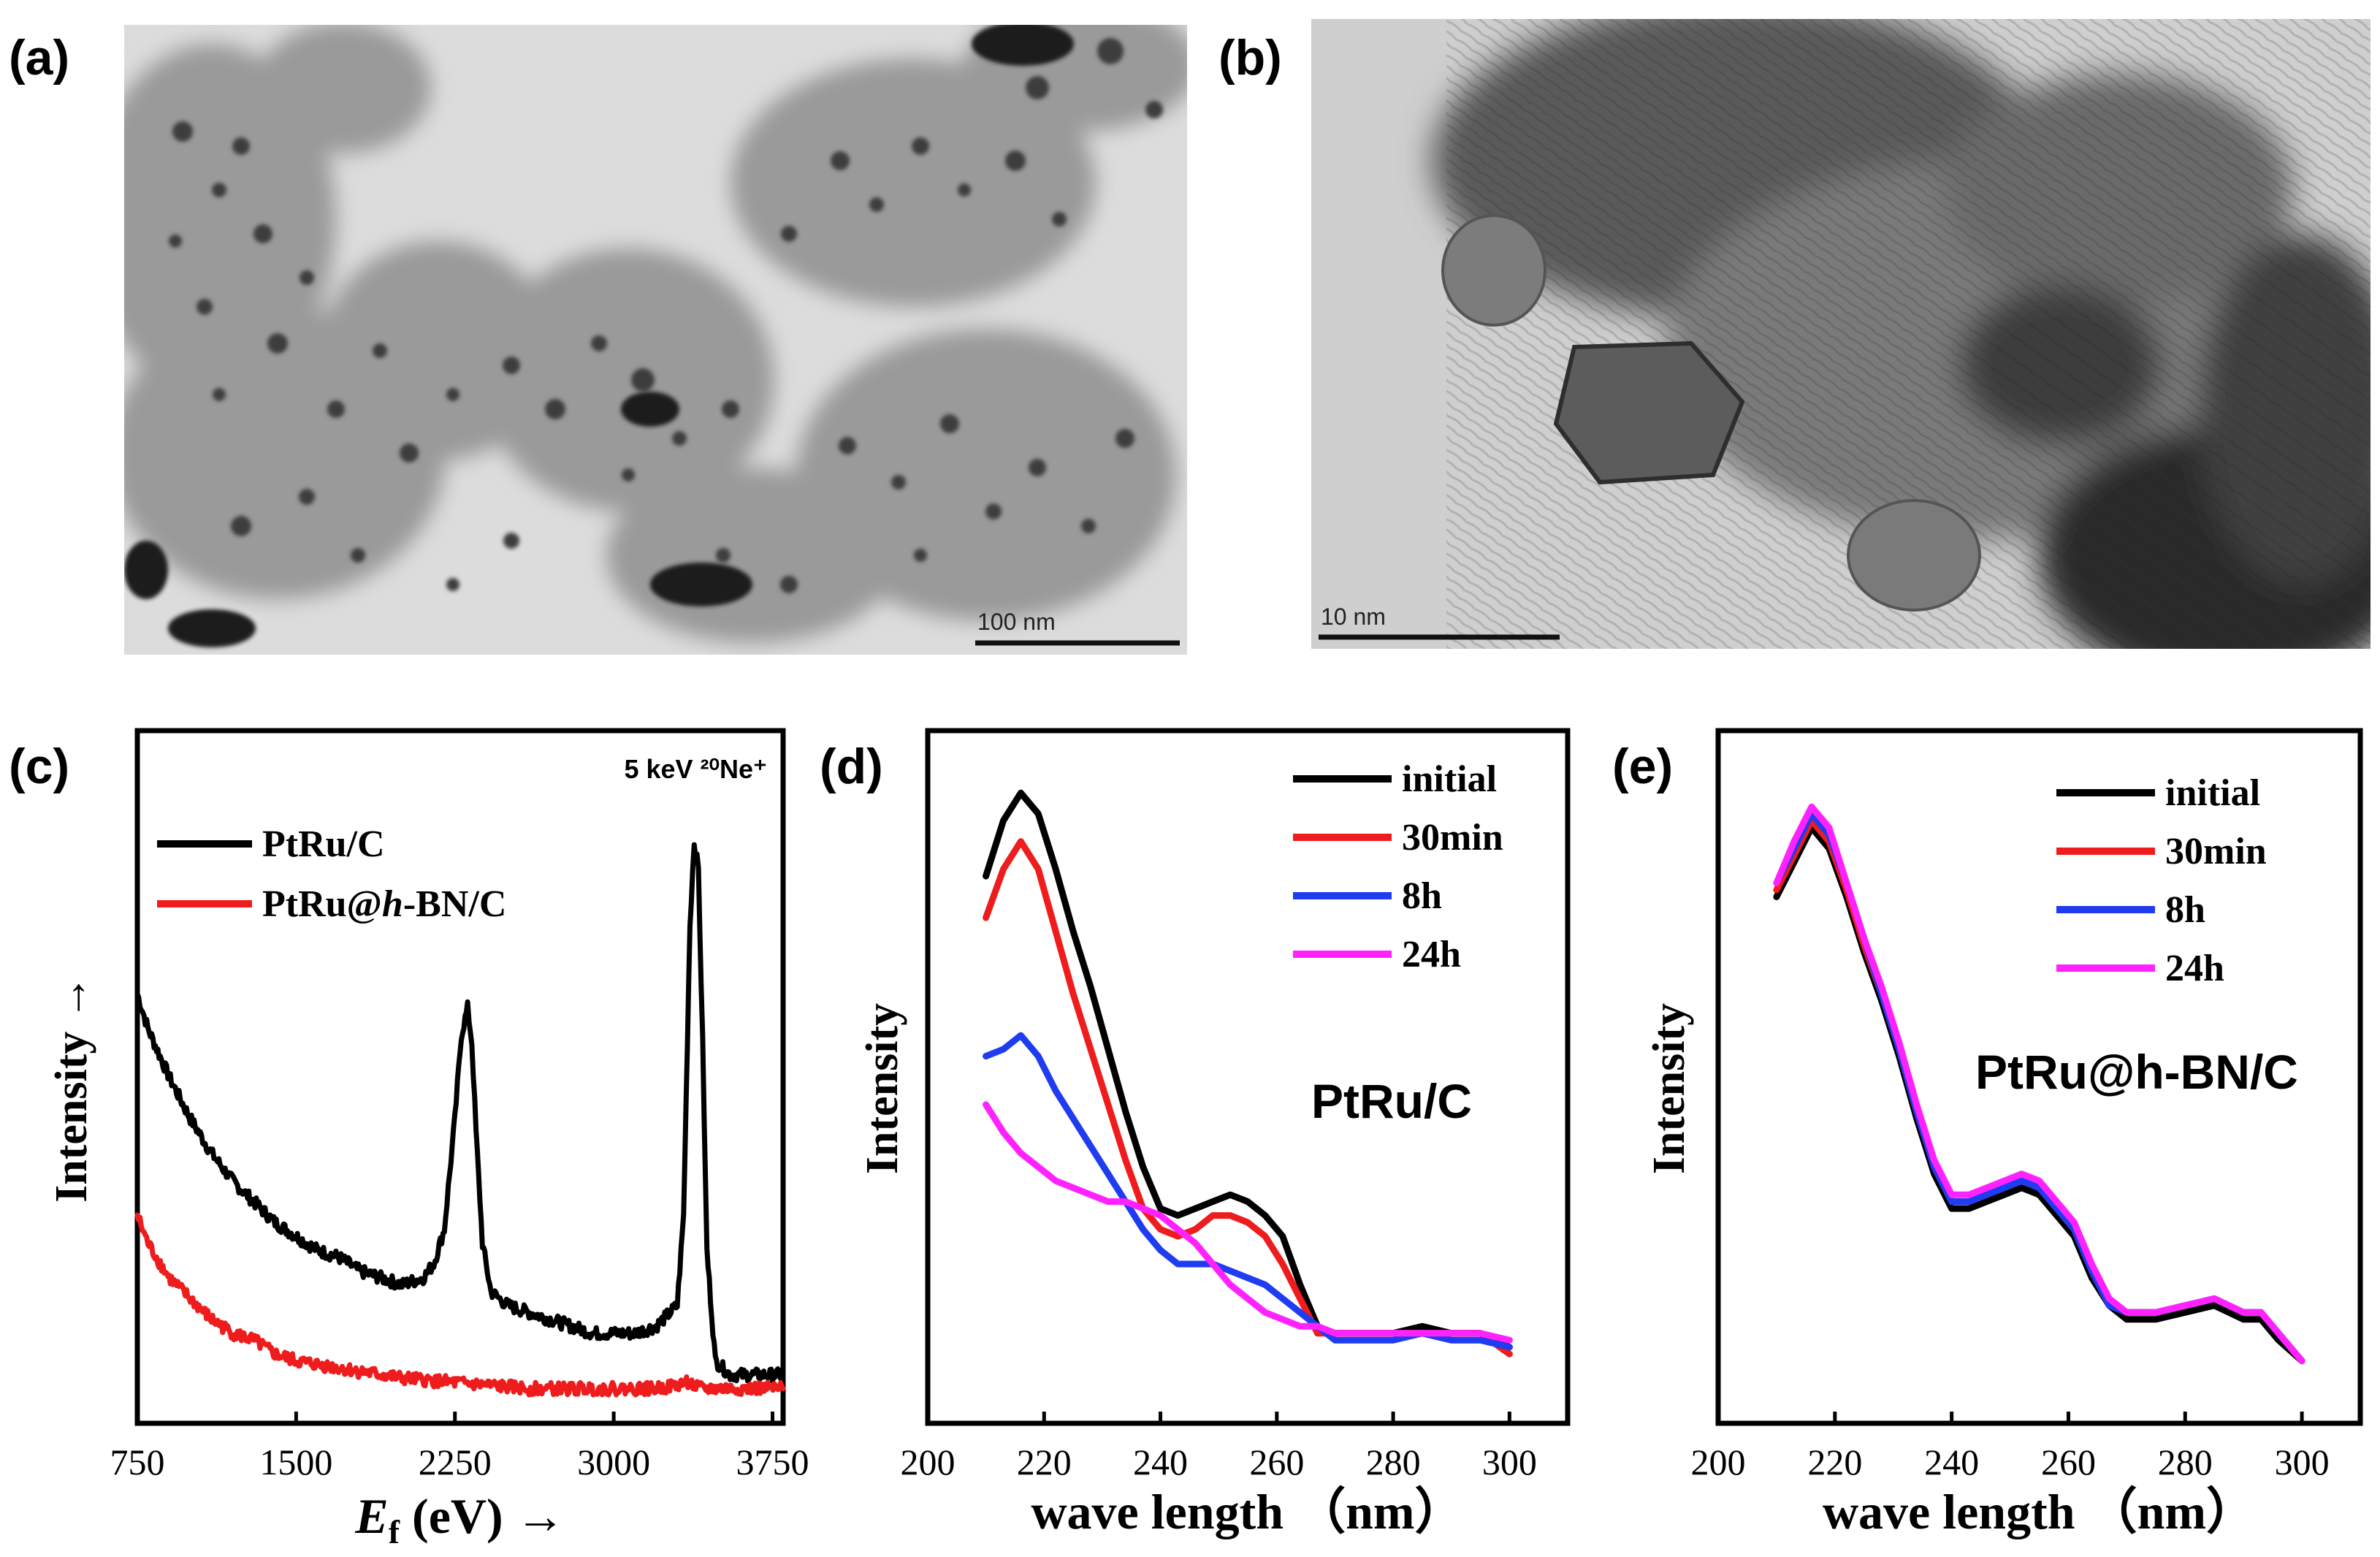 The height and width of the screenshot is (1557, 2380). I want to click on legend-label-d: 24h, so click(1432, 954).